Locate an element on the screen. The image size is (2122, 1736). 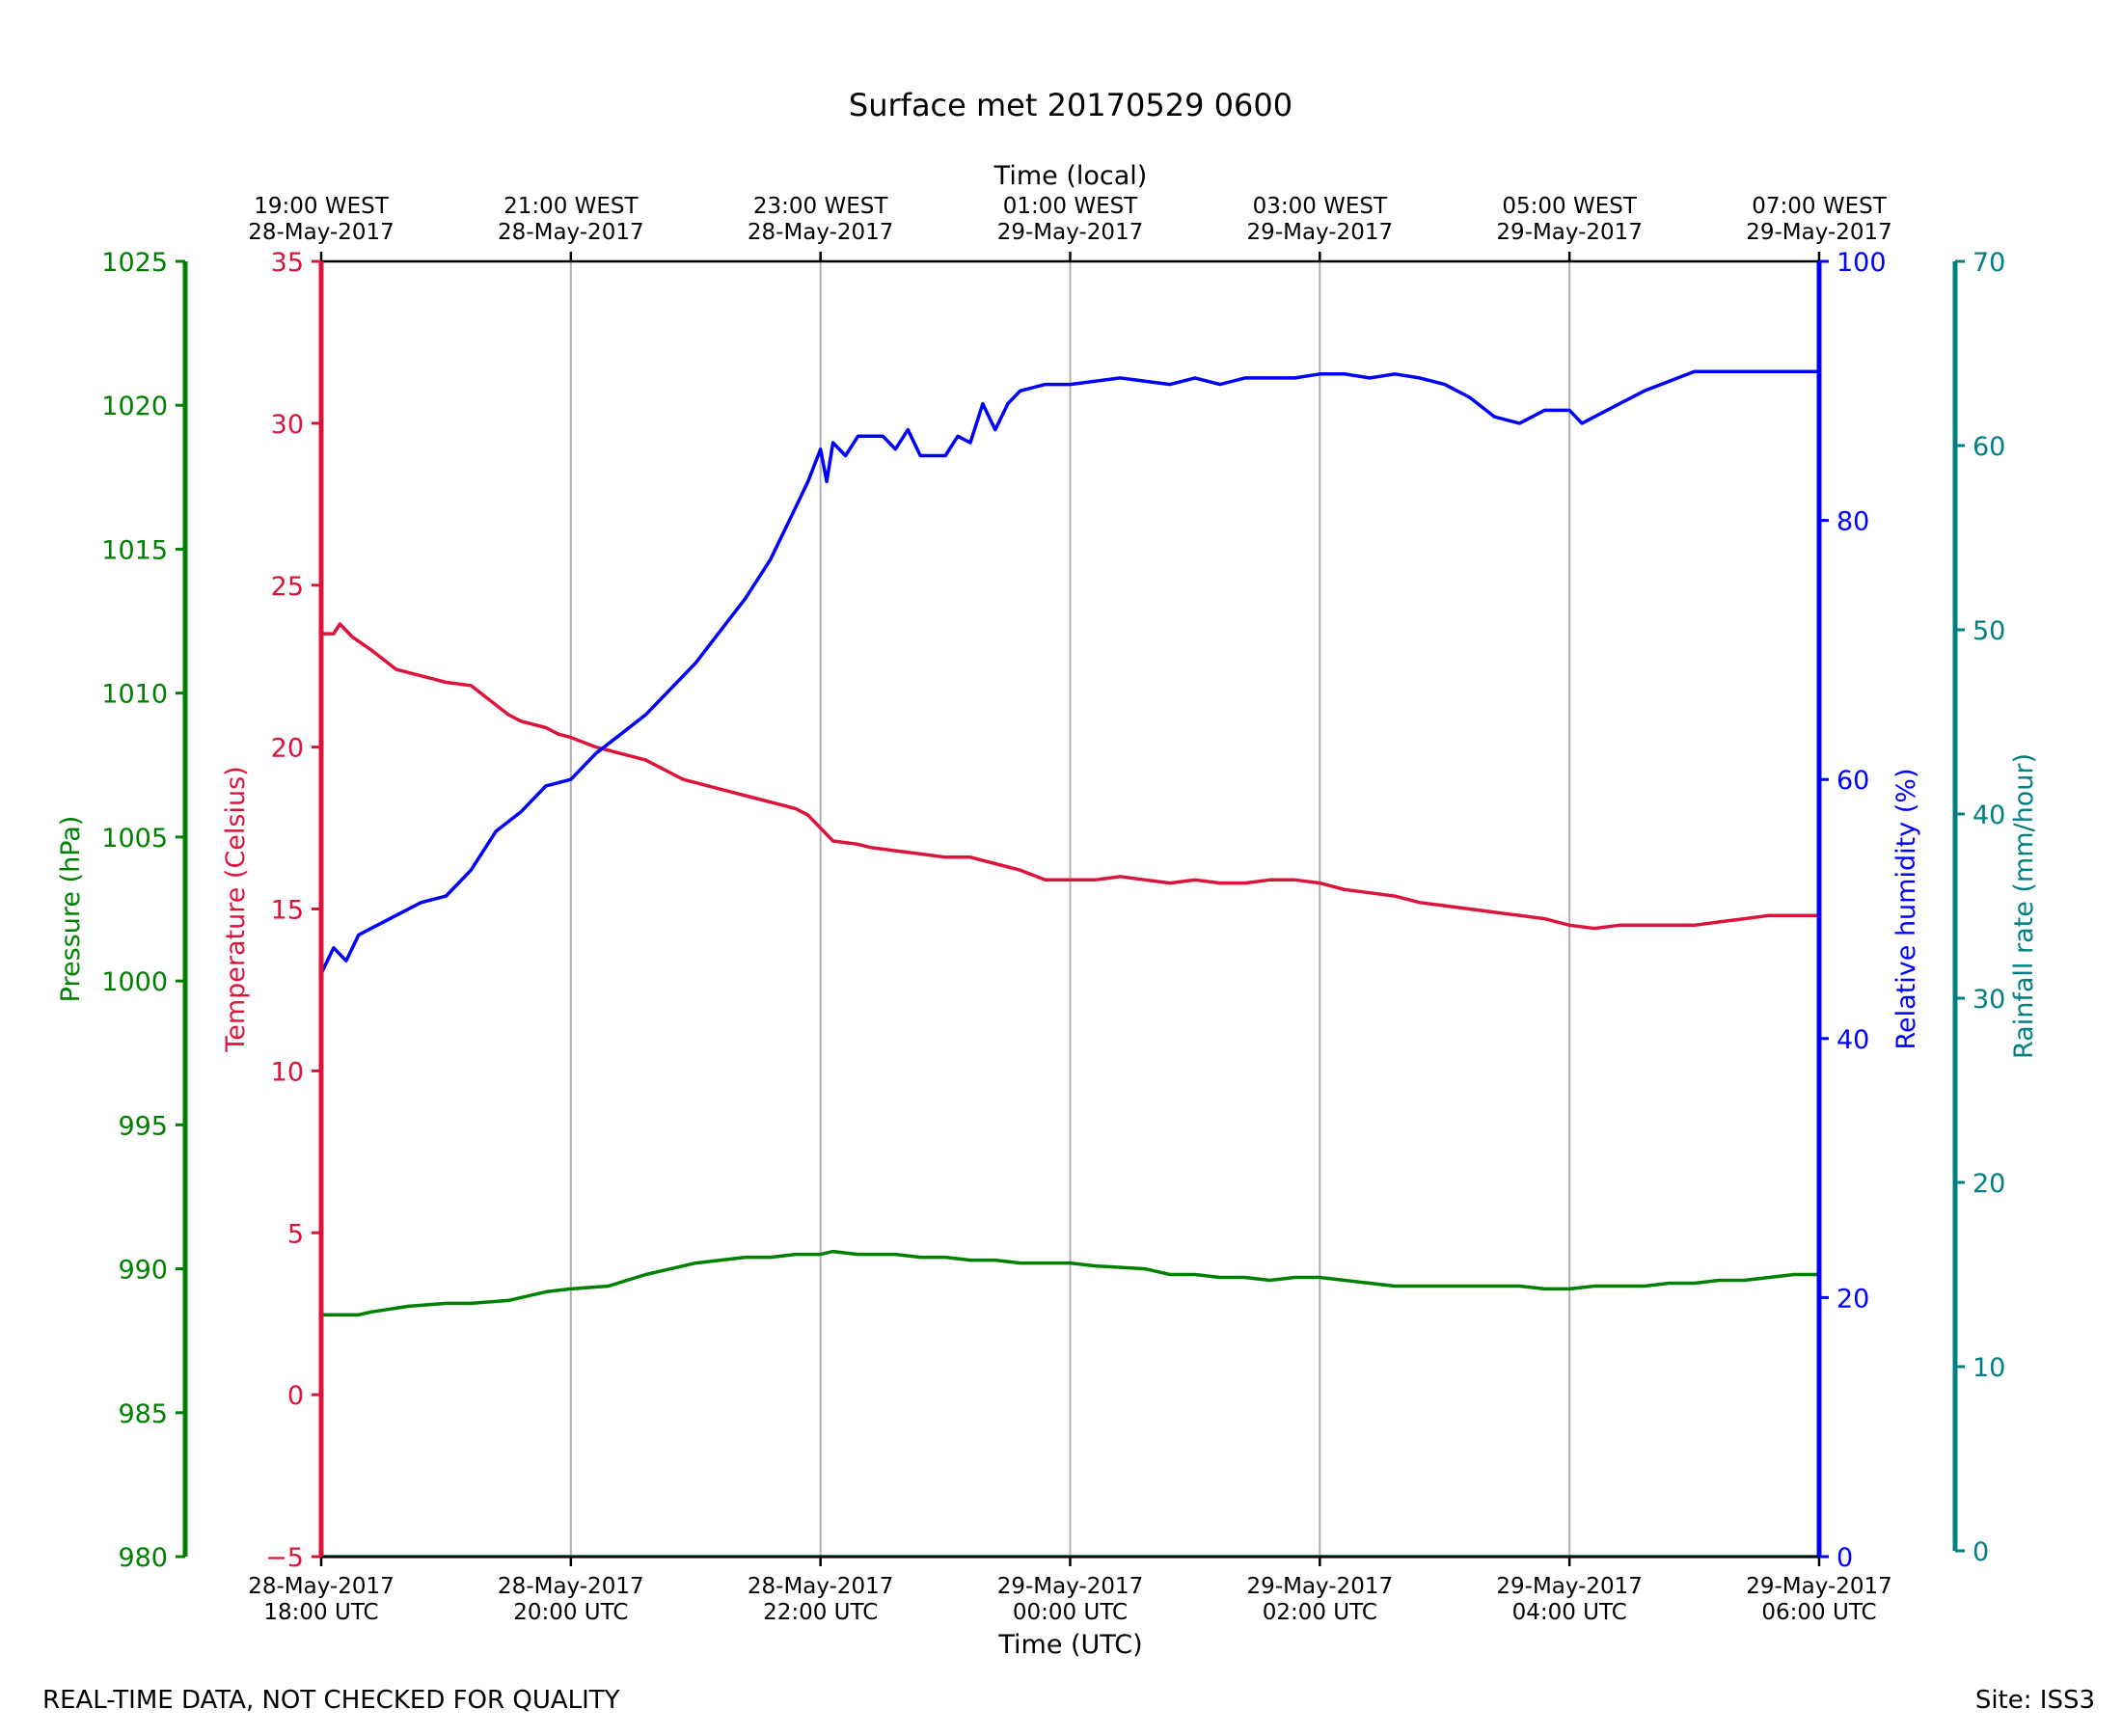
humidity-tick-label: 80 is located at coordinates (1853, 522).